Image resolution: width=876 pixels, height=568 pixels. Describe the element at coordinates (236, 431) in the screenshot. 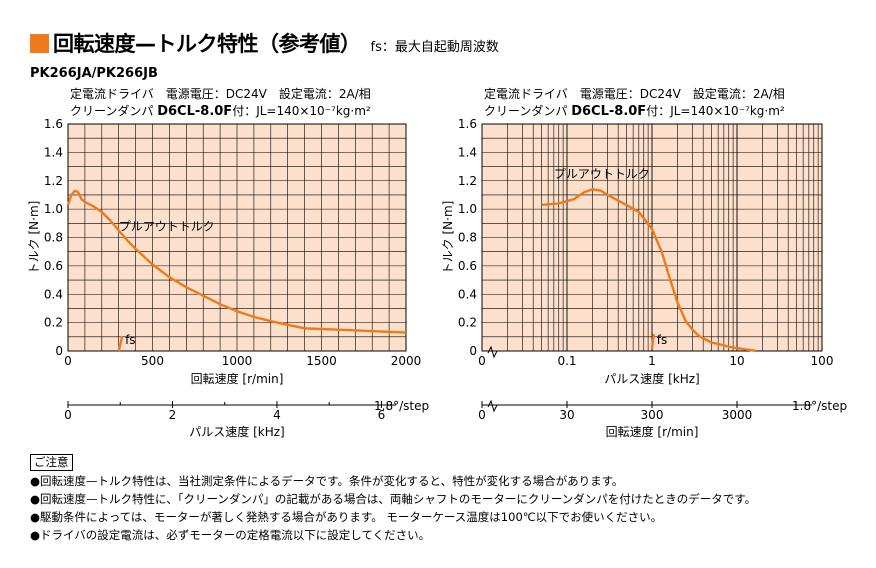

I see `secondary-axis-label: パルス速度 [kHz]` at that location.